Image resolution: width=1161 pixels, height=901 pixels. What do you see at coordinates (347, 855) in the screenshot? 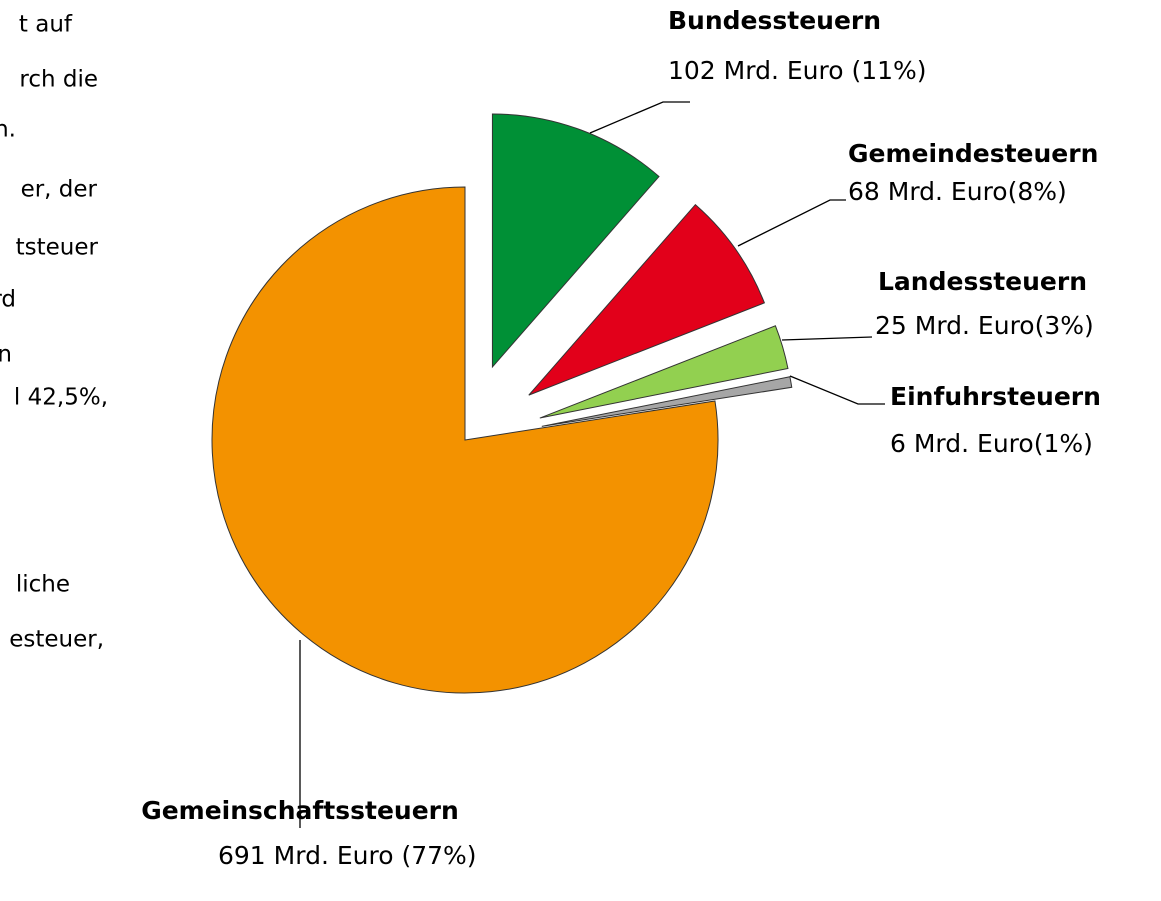
I see `value-label: 691 Mrd. Euro (77%)` at bounding box center [347, 855].